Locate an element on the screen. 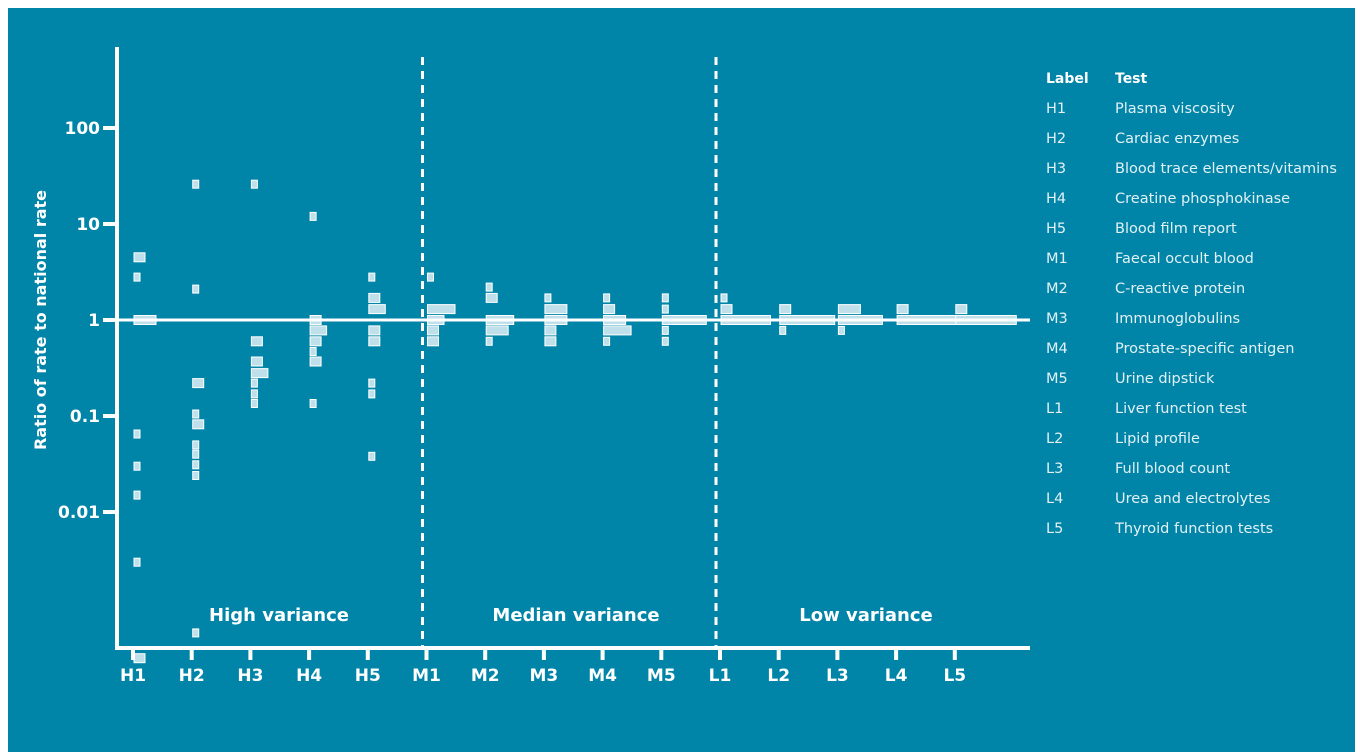  x-tick-label-h4: H4 is located at coordinates (309, 676).